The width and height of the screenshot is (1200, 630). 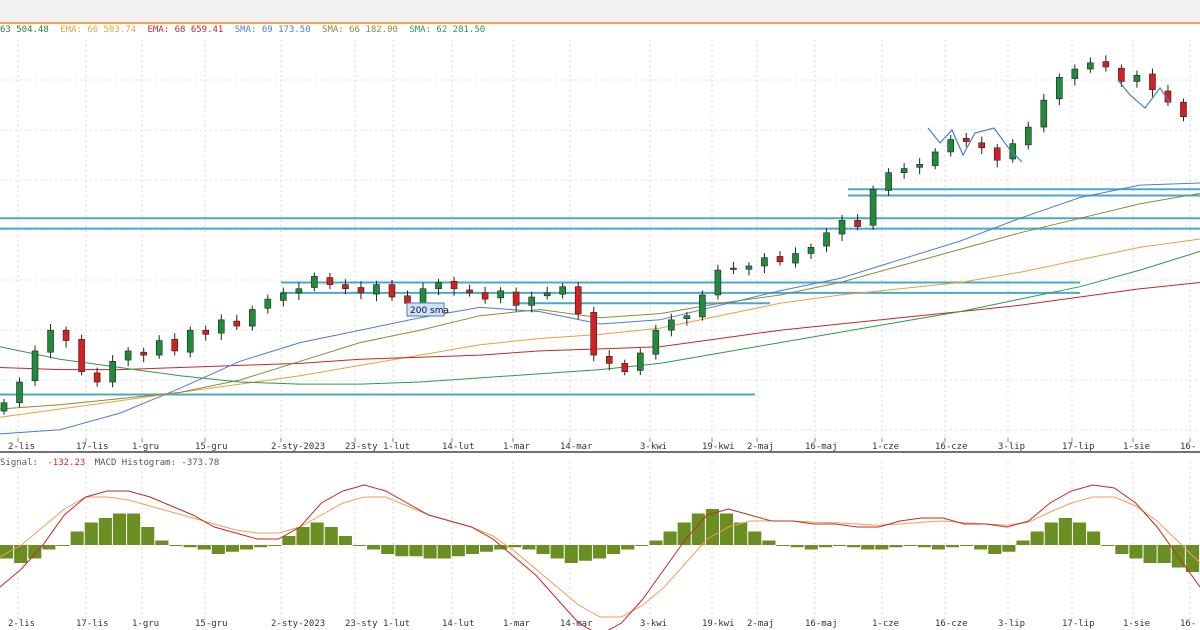 What do you see at coordinates (447, 30) in the screenshot?
I see `legend-item-6: SMA: 62 281.50` at bounding box center [447, 30].